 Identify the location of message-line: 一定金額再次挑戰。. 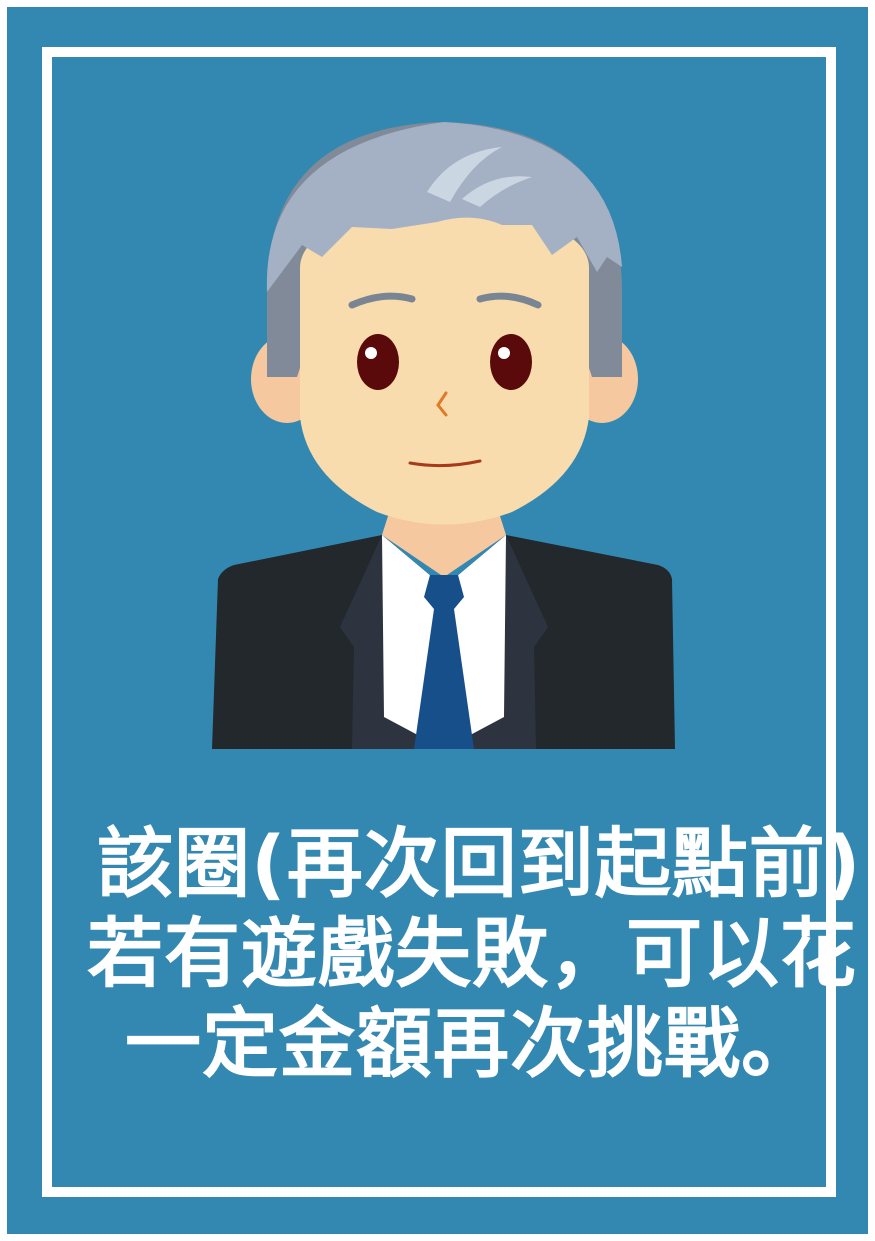
(471, 1043).